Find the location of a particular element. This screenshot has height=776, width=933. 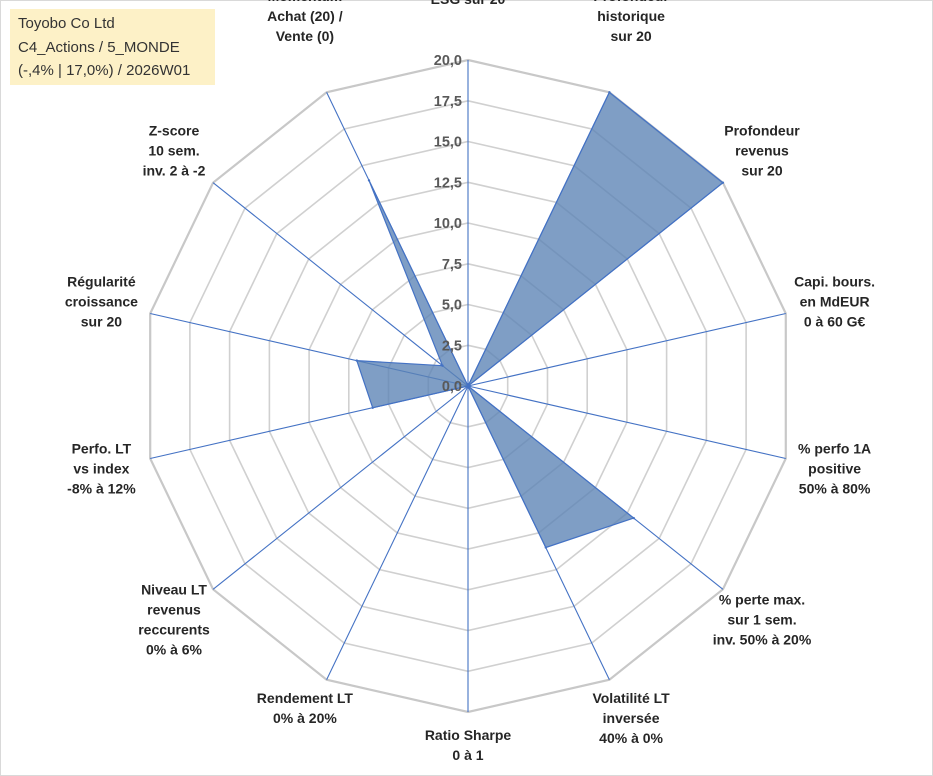

tick-label: 12,5 is located at coordinates (448, 183).